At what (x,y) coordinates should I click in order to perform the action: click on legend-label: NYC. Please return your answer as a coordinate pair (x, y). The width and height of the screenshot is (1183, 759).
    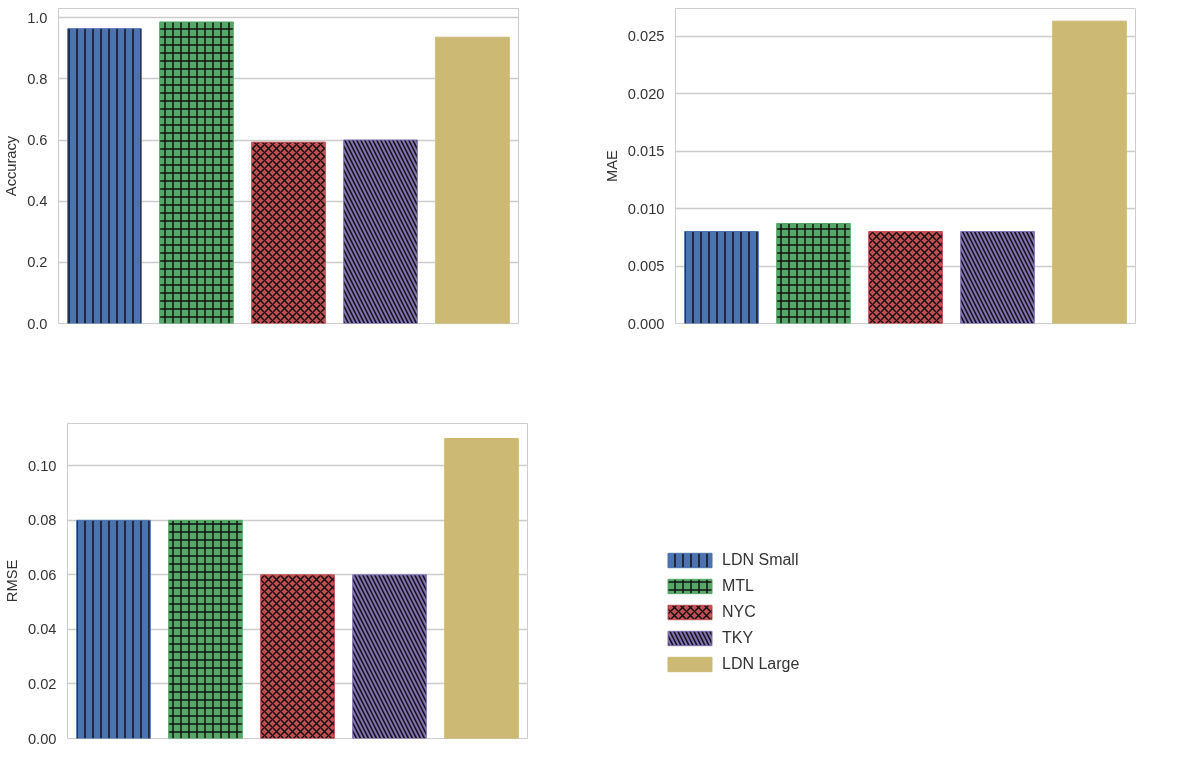
    Looking at the image, I should click on (739, 612).